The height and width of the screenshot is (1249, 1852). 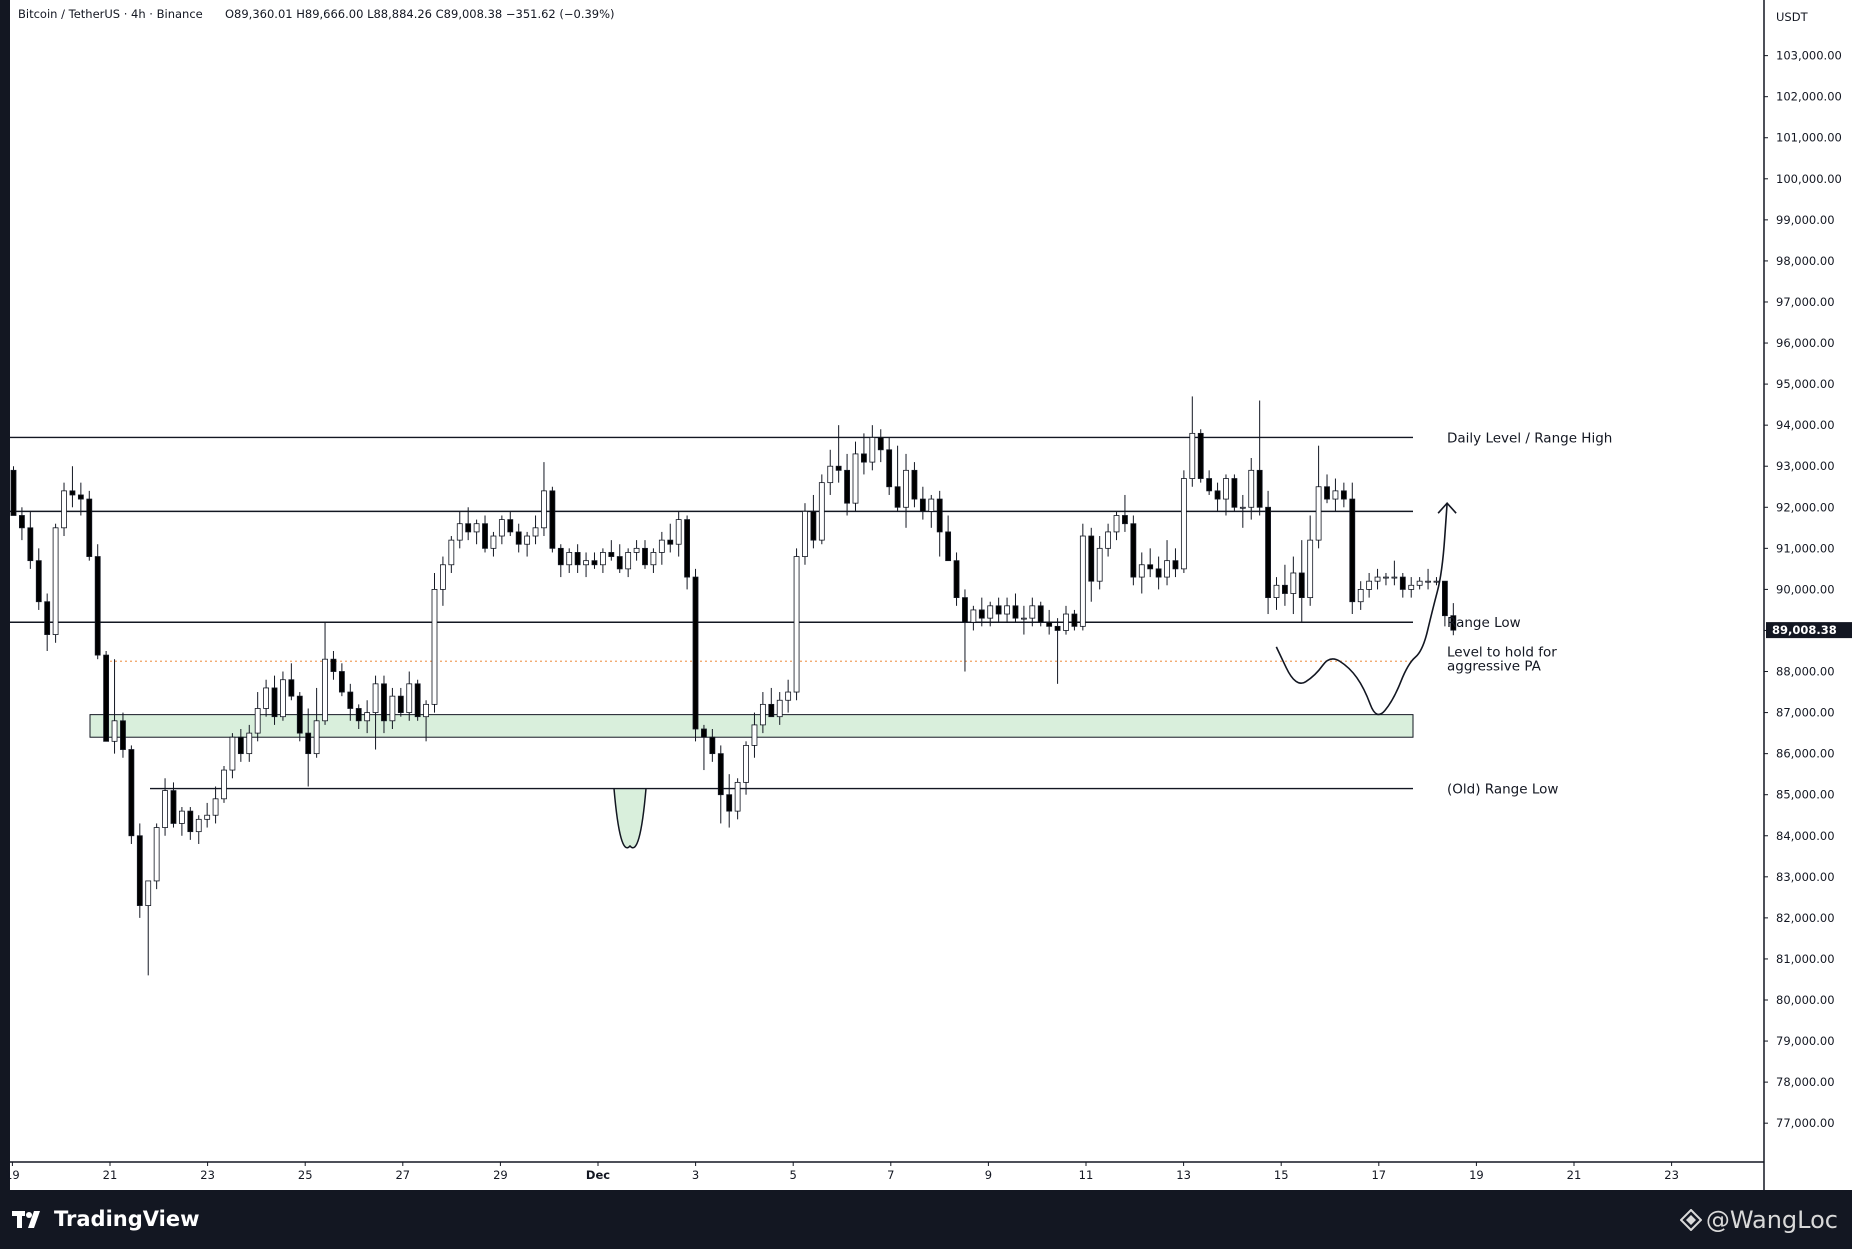 What do you see at coordinates (842, 1172) in the screenshot?
I see `time-axis: 19 21 23 25 27 29 Dec 3 5 7 9 11 13 15 17 19 21 23` at bounding box center [842, 1172].